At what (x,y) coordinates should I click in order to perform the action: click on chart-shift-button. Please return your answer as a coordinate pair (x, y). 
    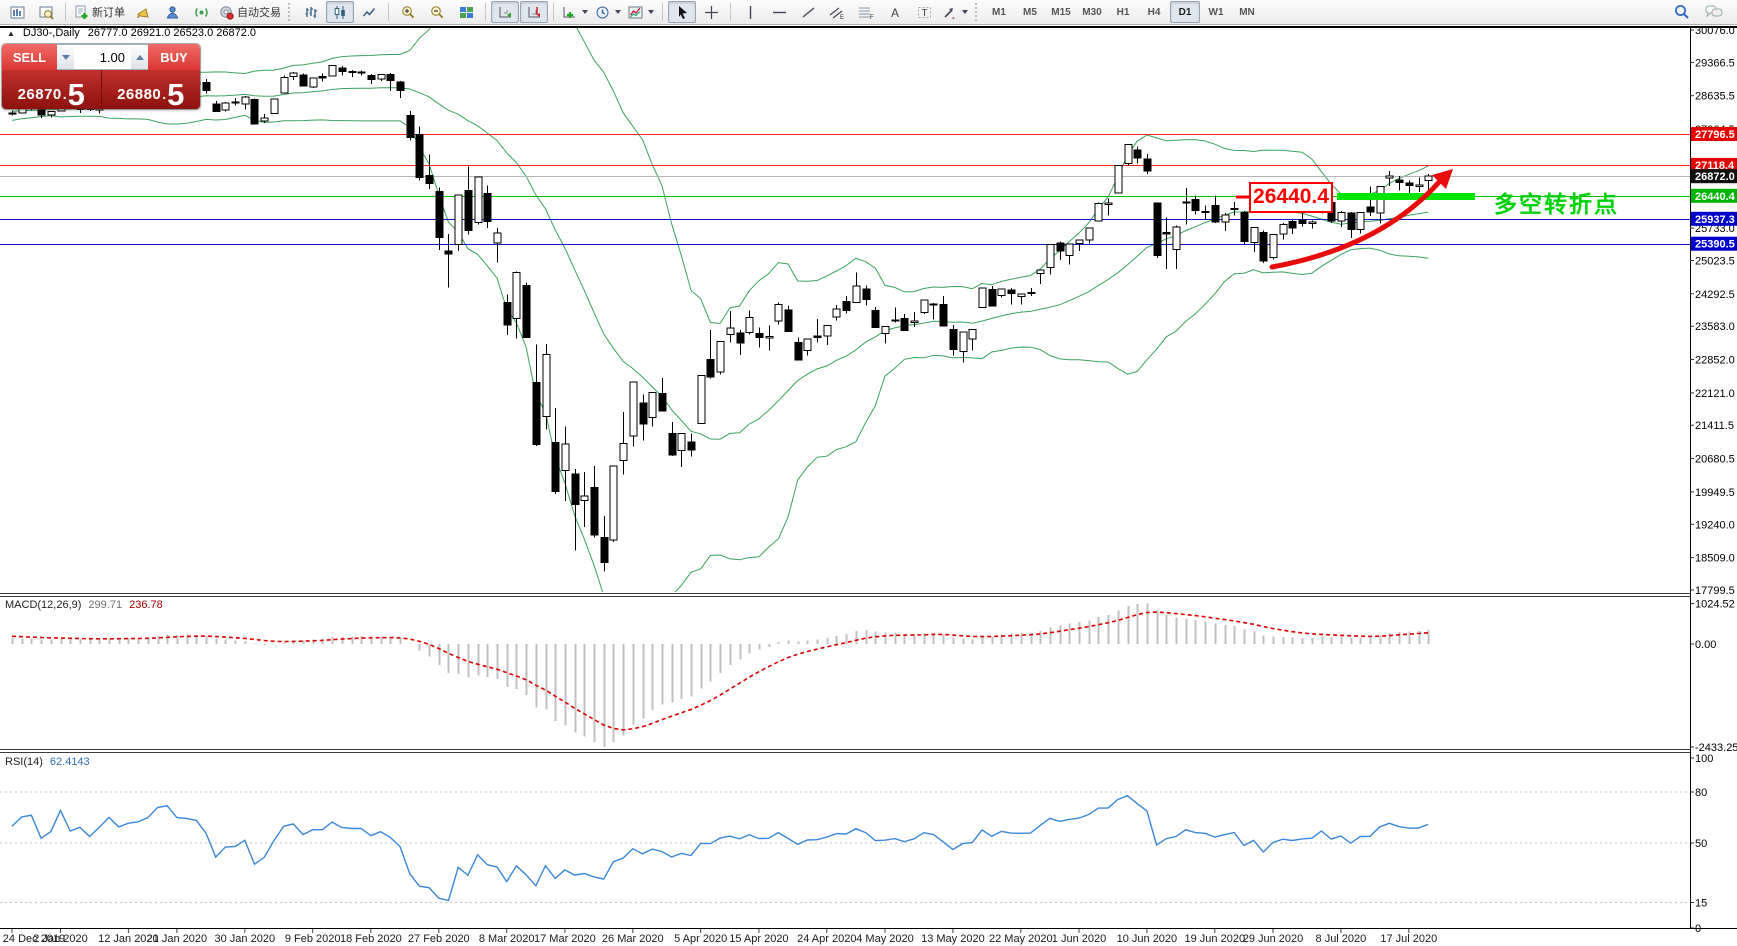
    Looking at the image, I should click on (534, 12).